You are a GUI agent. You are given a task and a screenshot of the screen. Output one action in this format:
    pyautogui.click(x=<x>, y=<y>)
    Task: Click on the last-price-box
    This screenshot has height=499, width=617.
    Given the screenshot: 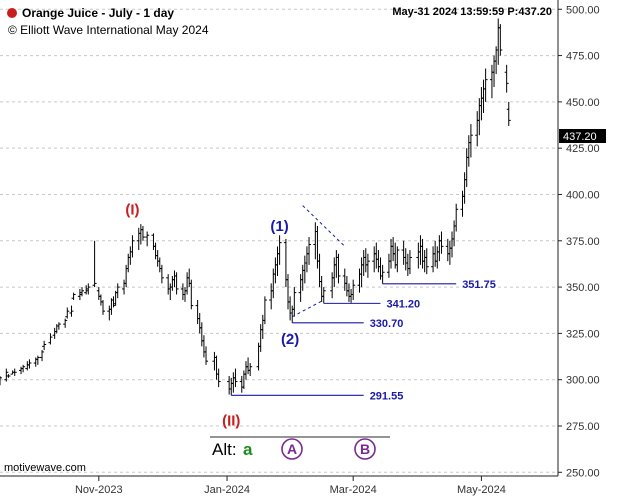 What is the action you would take?
    pyautogui.click(x=582, y=136)
    